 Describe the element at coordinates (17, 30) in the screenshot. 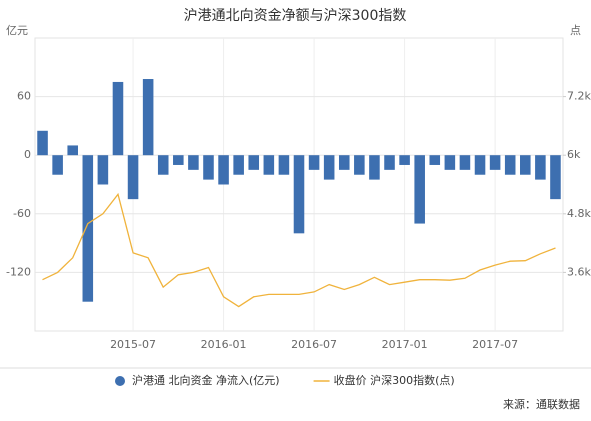

I see `y-unit: 亿元` at that location.